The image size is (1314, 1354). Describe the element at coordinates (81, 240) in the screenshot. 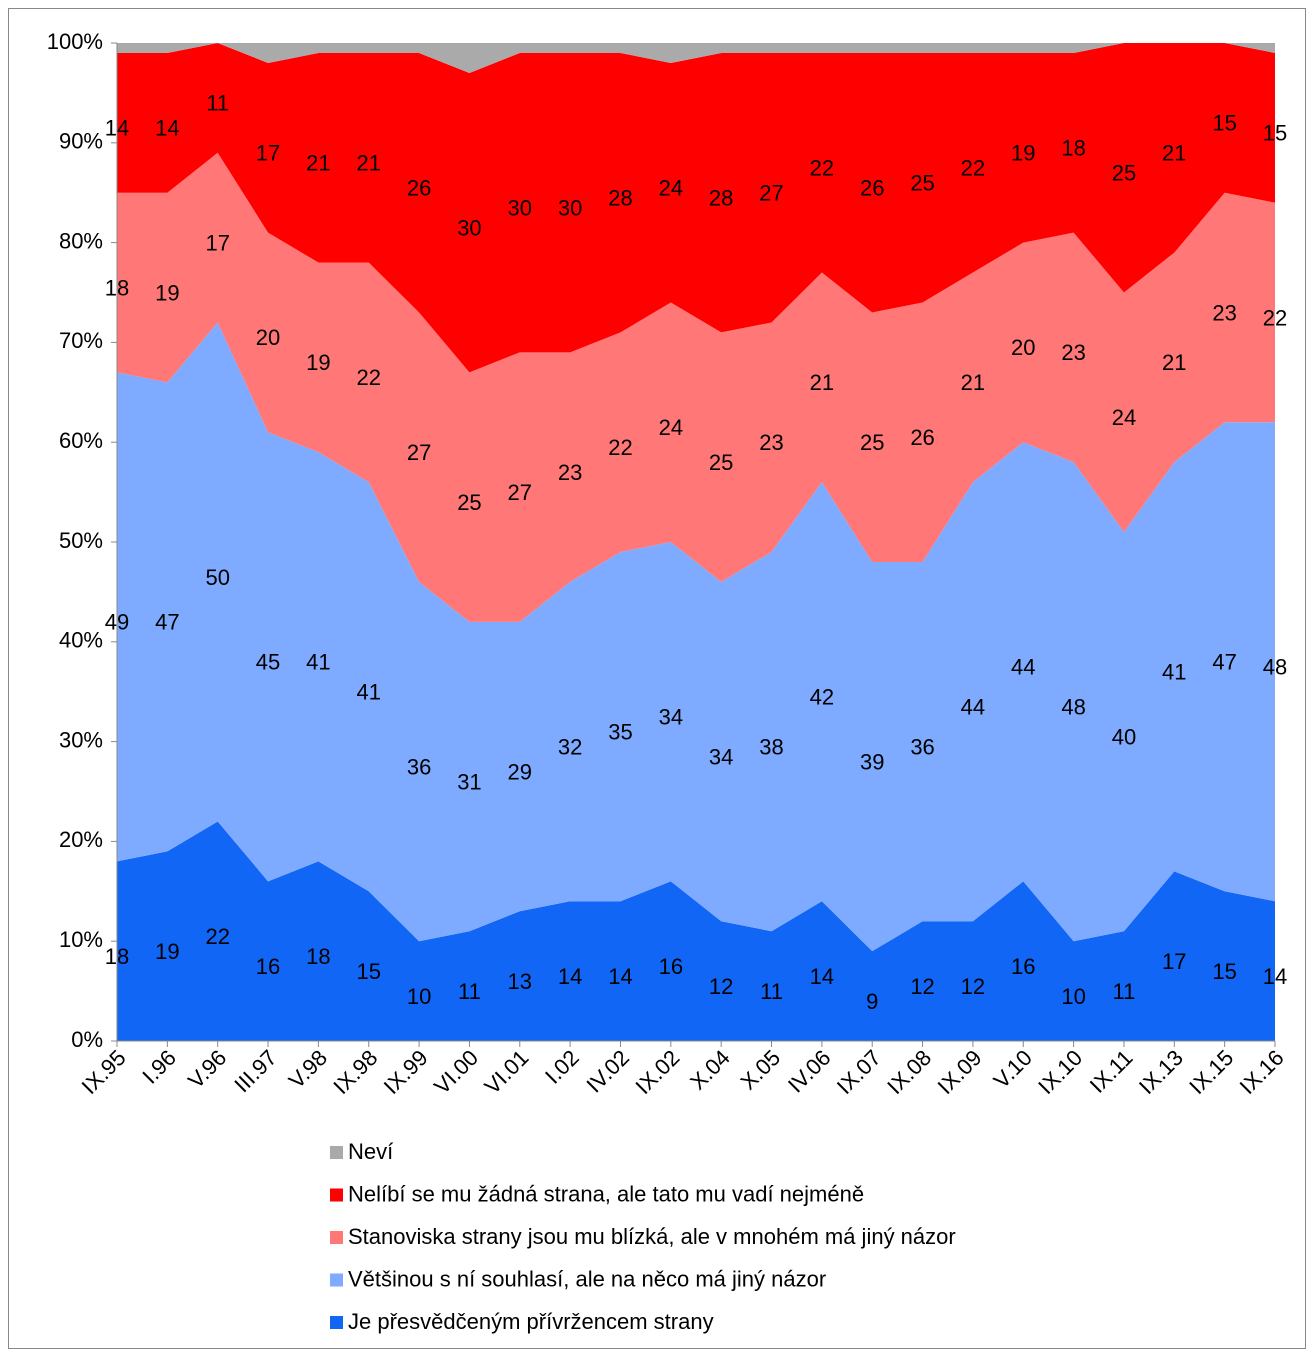

I see `y-tick-label: 80%` at that location.